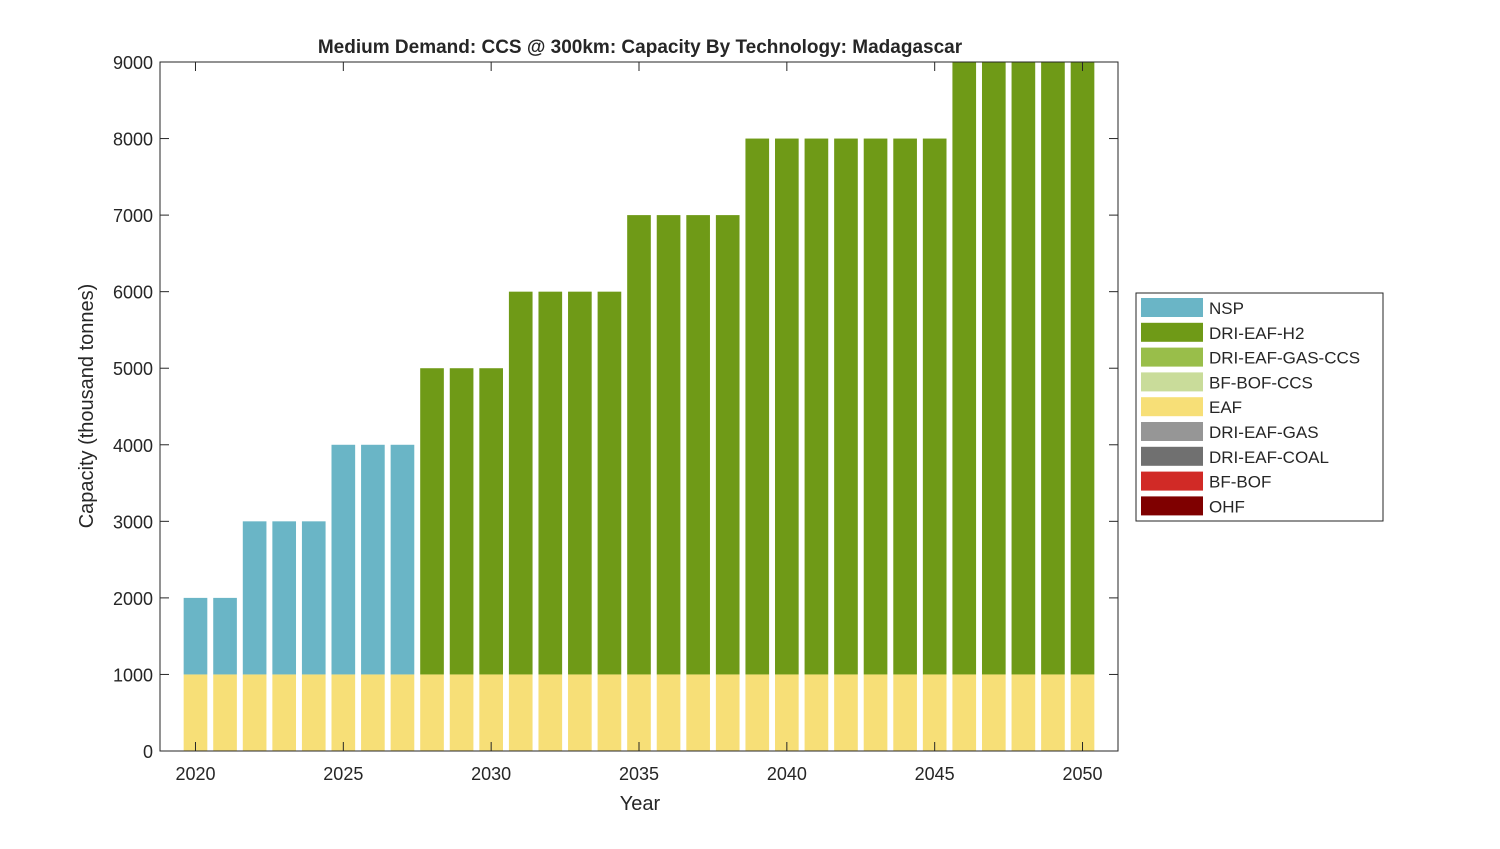 This screenshot has width=1500, height=849. I want to click on bar-dri-eaf-h2-2039, so click(757, 406).